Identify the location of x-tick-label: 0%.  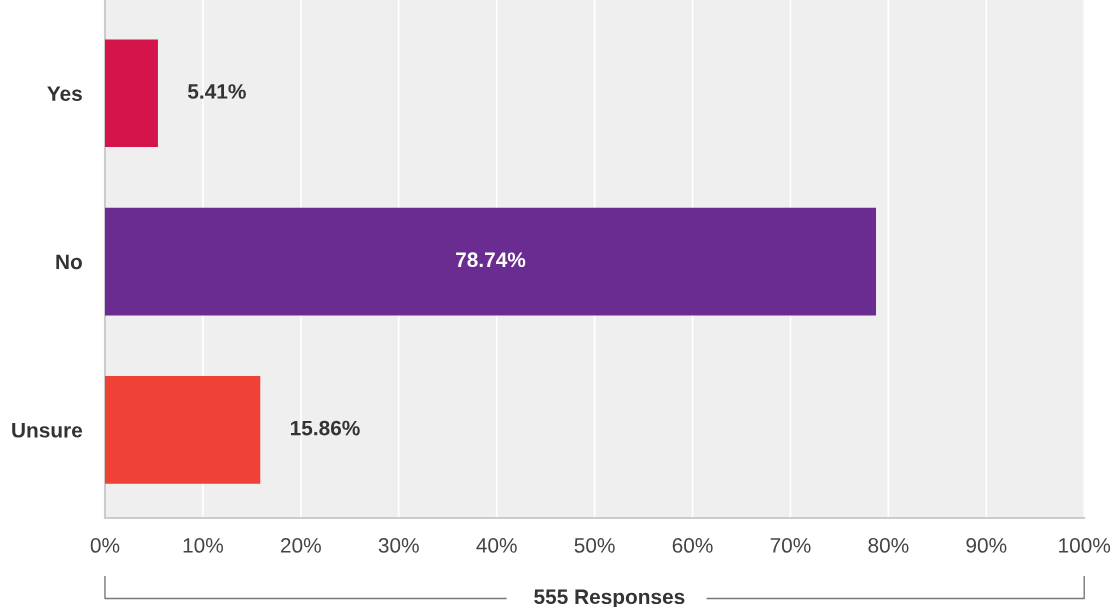
(105, 545).